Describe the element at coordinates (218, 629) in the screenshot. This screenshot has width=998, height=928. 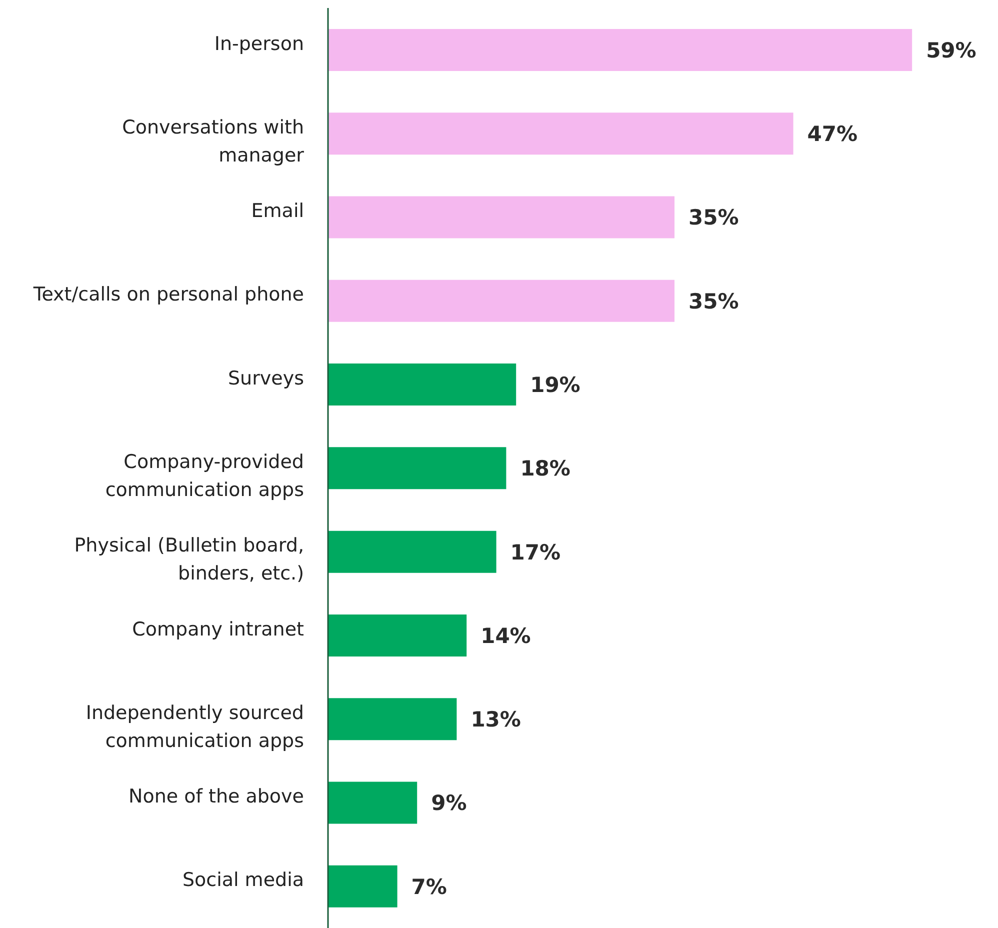
I see `y-tick-label: Company intranet` at that location.